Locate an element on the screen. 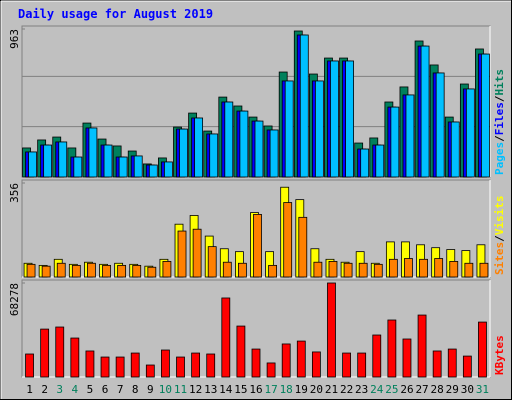 This screenshot has height=400, width=512. legend-entry: KBytes is located at coordinates (499, 355).